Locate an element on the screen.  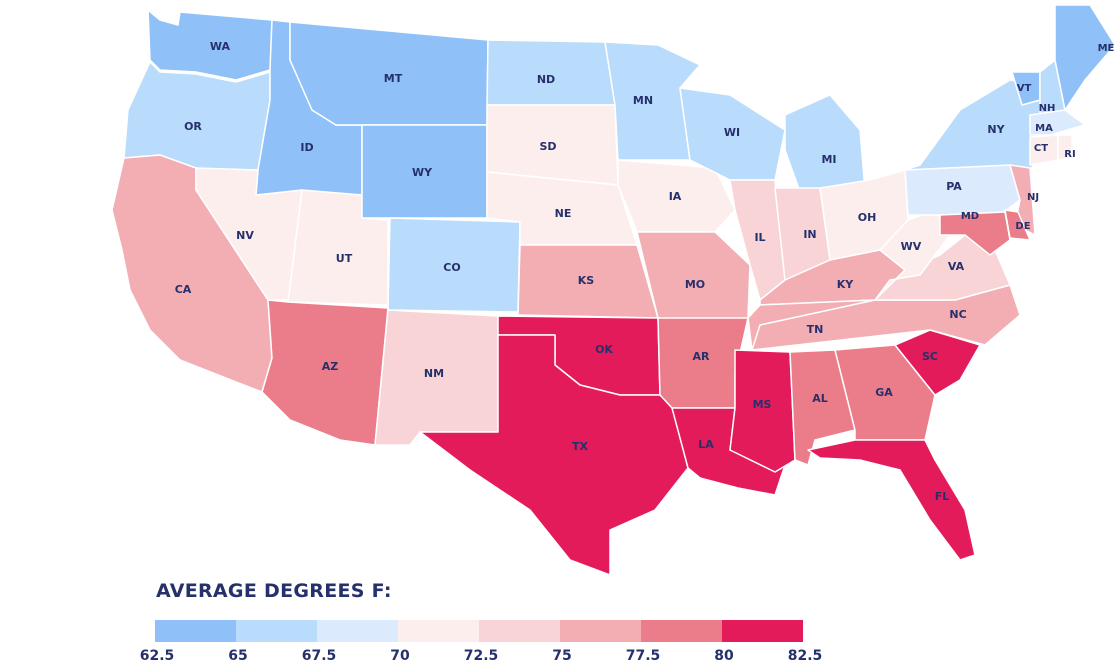
state-label-de: DE is located at coordinates (1022, 226).